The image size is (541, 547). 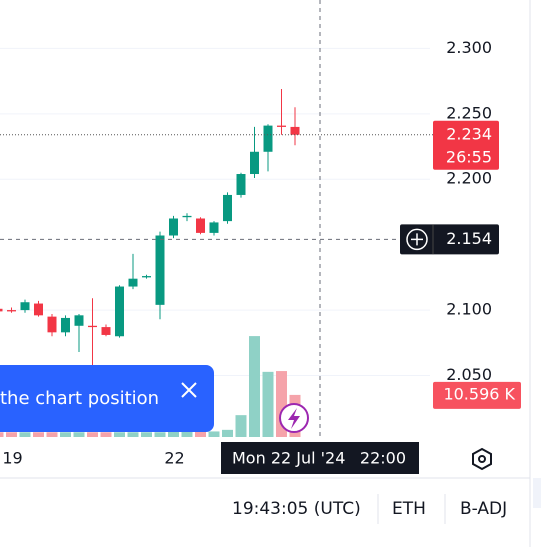 I want to click on x-tick-label: 22, so click(x=174, y=458).